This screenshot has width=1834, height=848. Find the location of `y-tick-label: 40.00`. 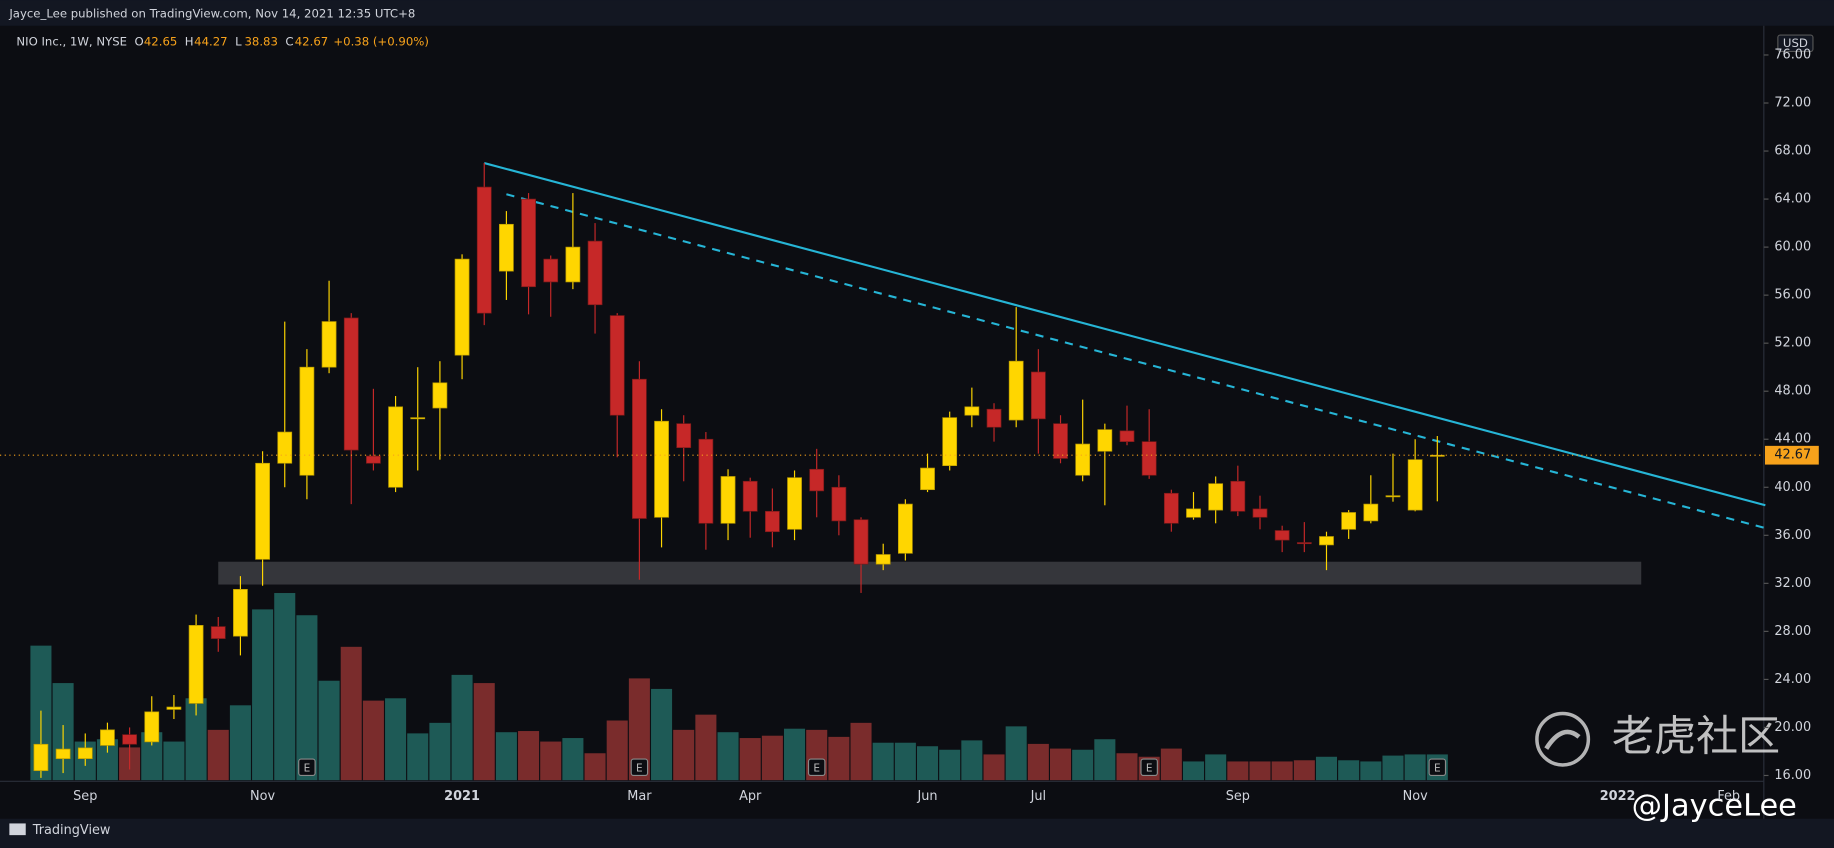

y-tick-label: 40.00 is located at coordinates (1792, 487).